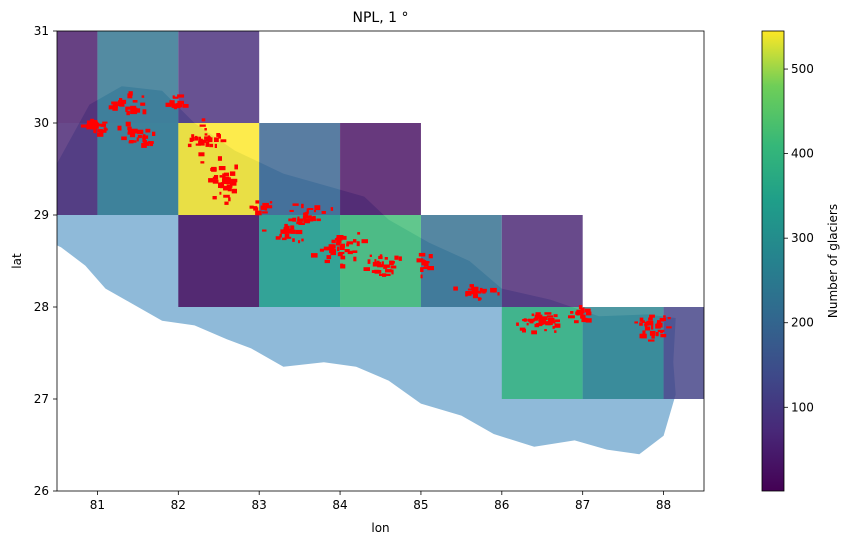 This screenshot has width=850, height=545. What do you see at coordinates (802, 407) in the screenshot?
I see `colorbar-tick-label: 100` at bounding box center [802, 407].